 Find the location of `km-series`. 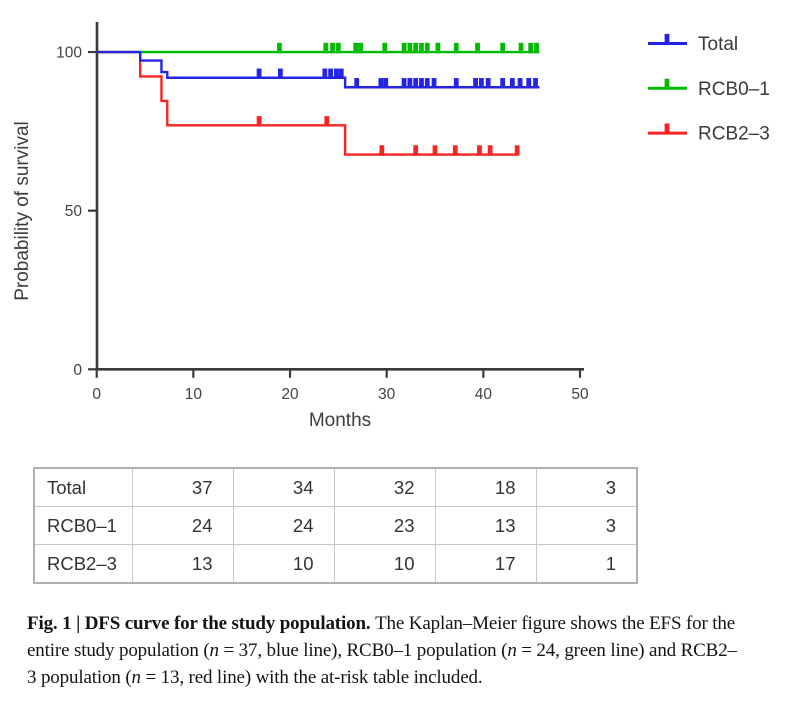

km-series is located at coordinates (318, 99).